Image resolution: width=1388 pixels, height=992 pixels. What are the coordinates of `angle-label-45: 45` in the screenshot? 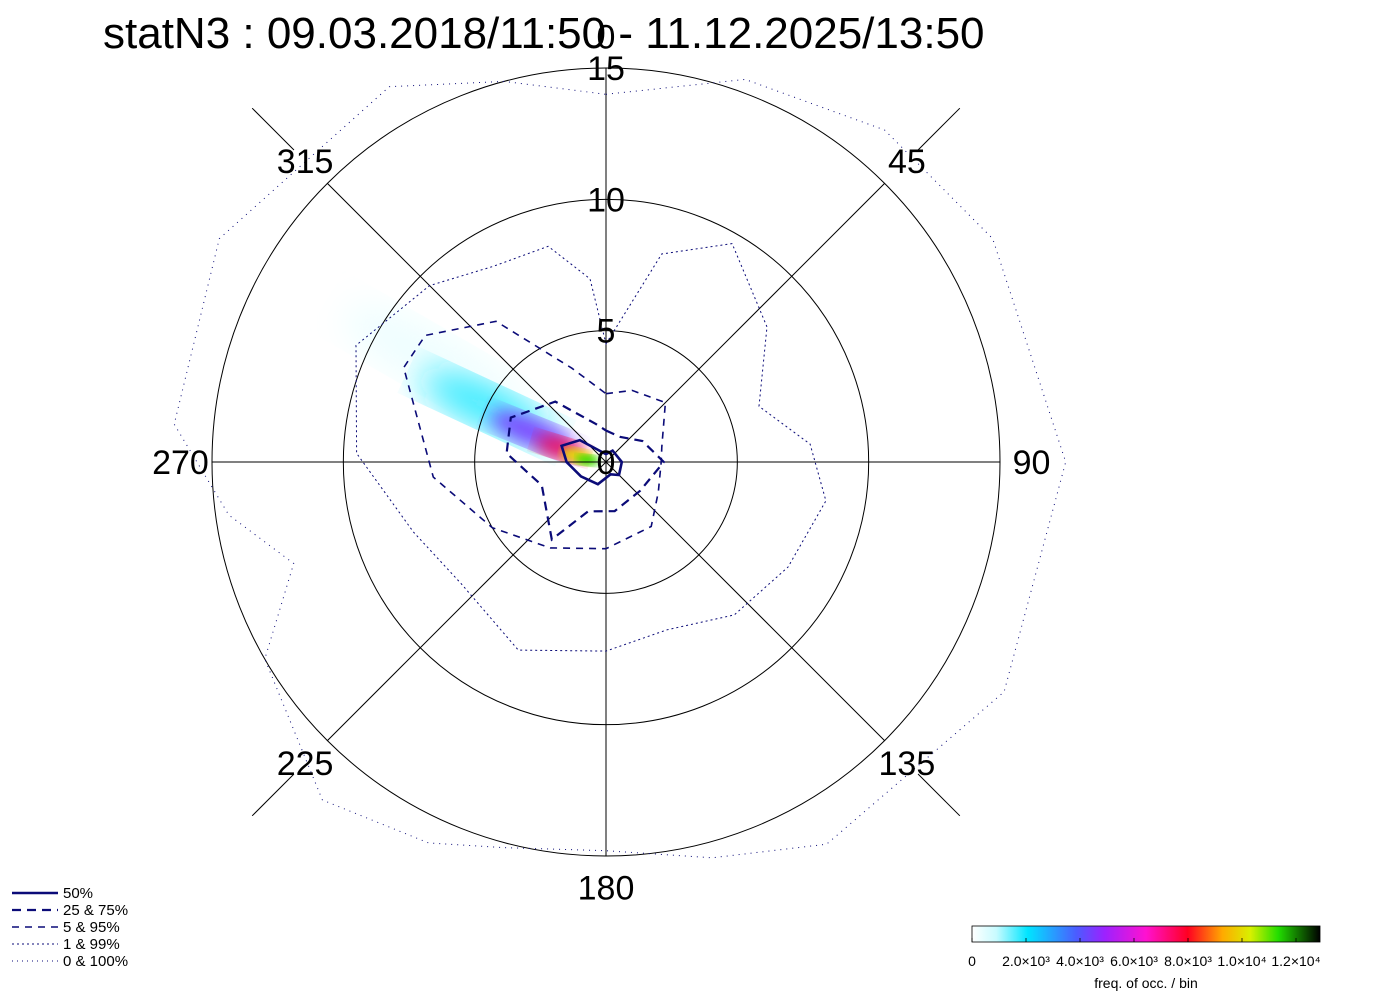 It's located at (907, 162).